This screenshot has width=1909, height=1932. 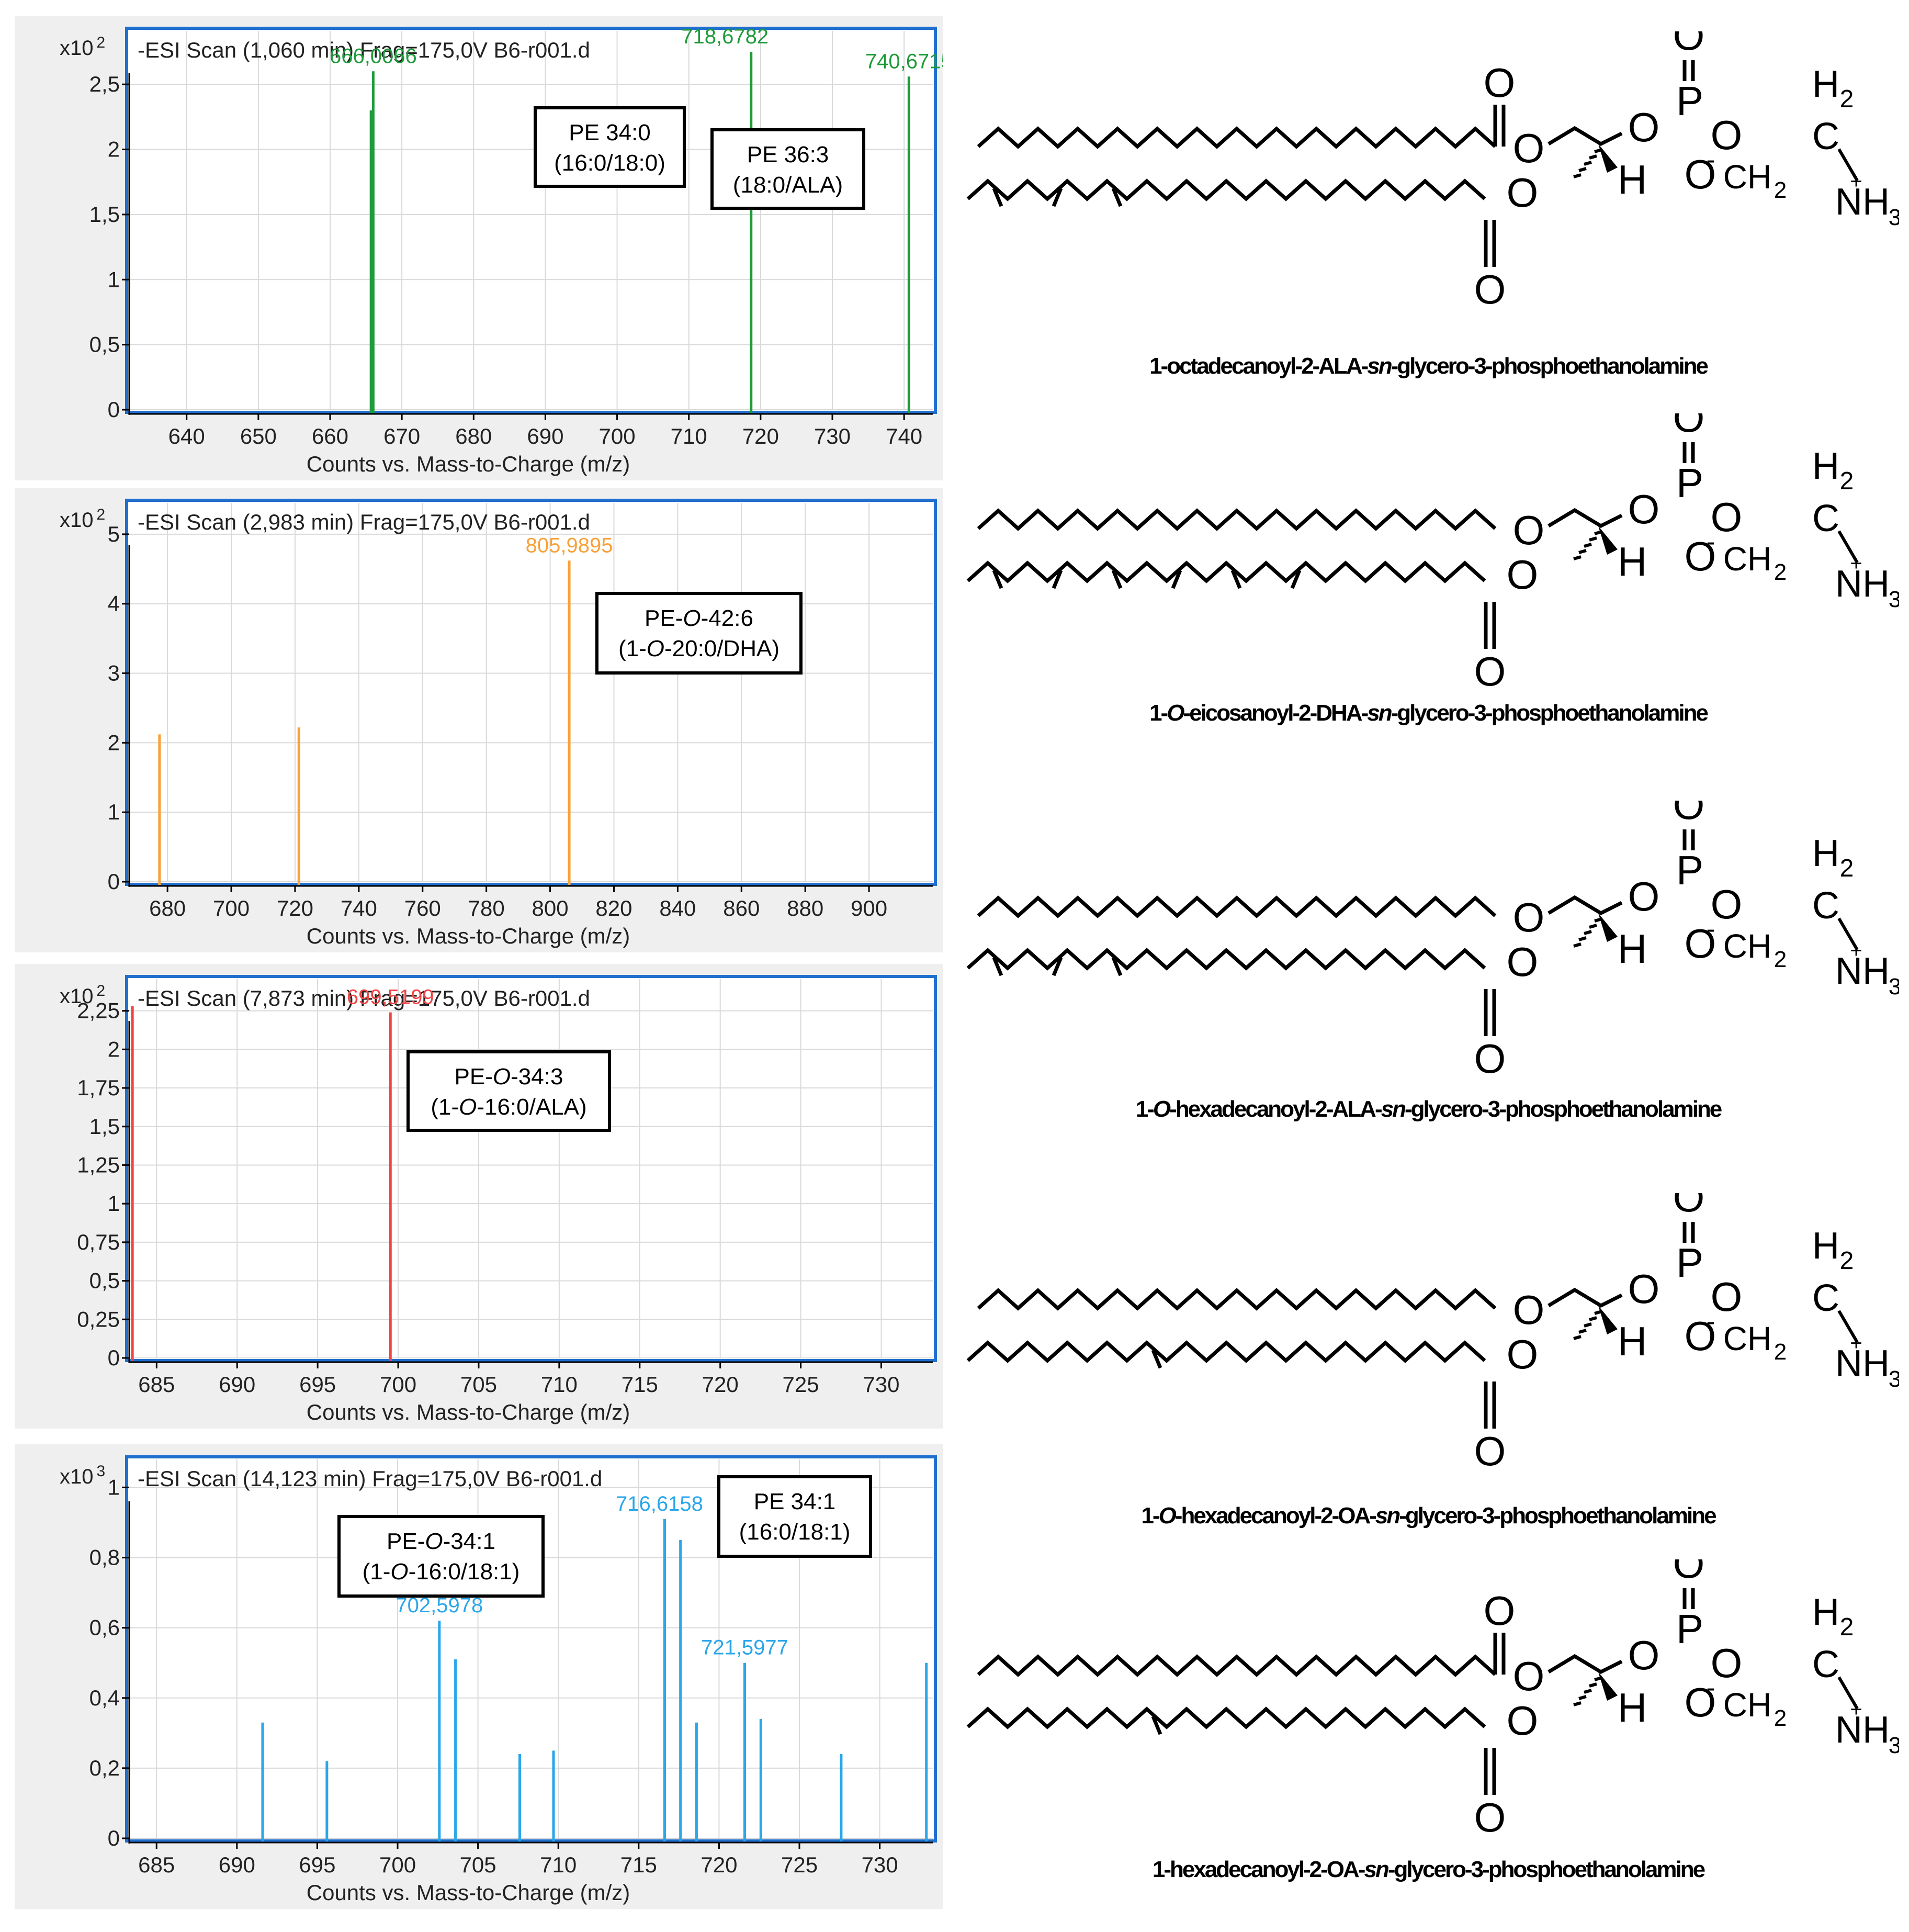 I want to click on y-tick-label: 2,5, so click(x=104, y=84).